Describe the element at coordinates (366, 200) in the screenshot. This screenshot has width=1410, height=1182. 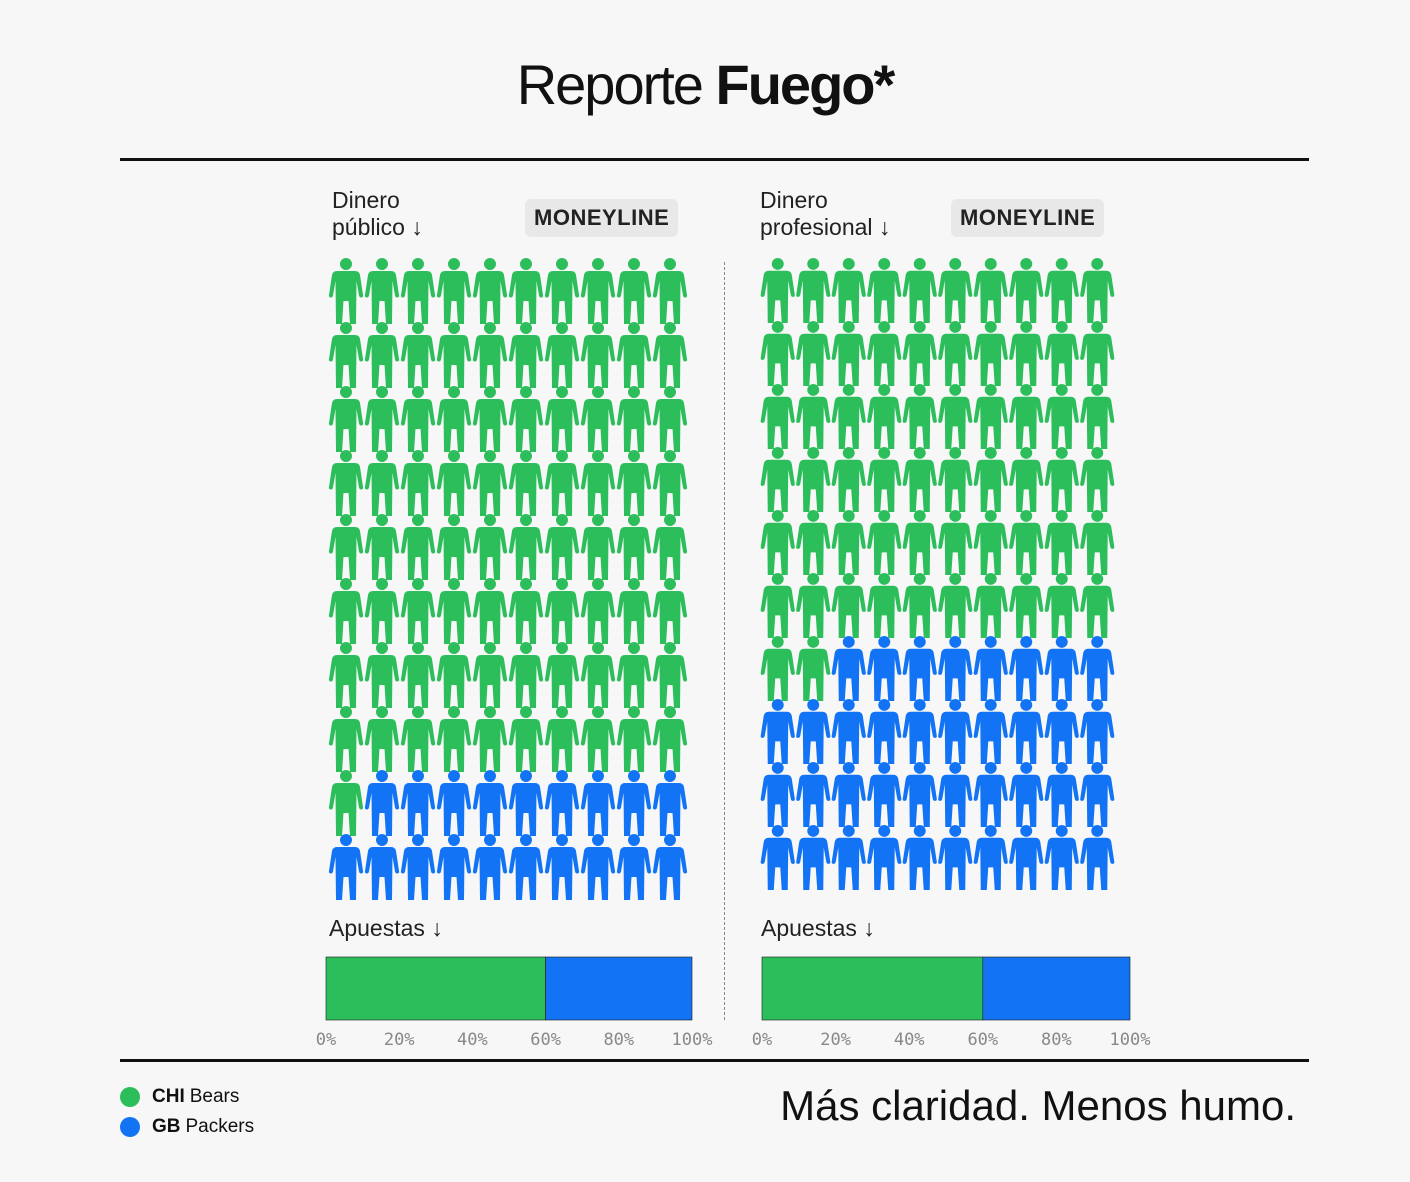
I see `panel-label-line1: Dinero` at that location.